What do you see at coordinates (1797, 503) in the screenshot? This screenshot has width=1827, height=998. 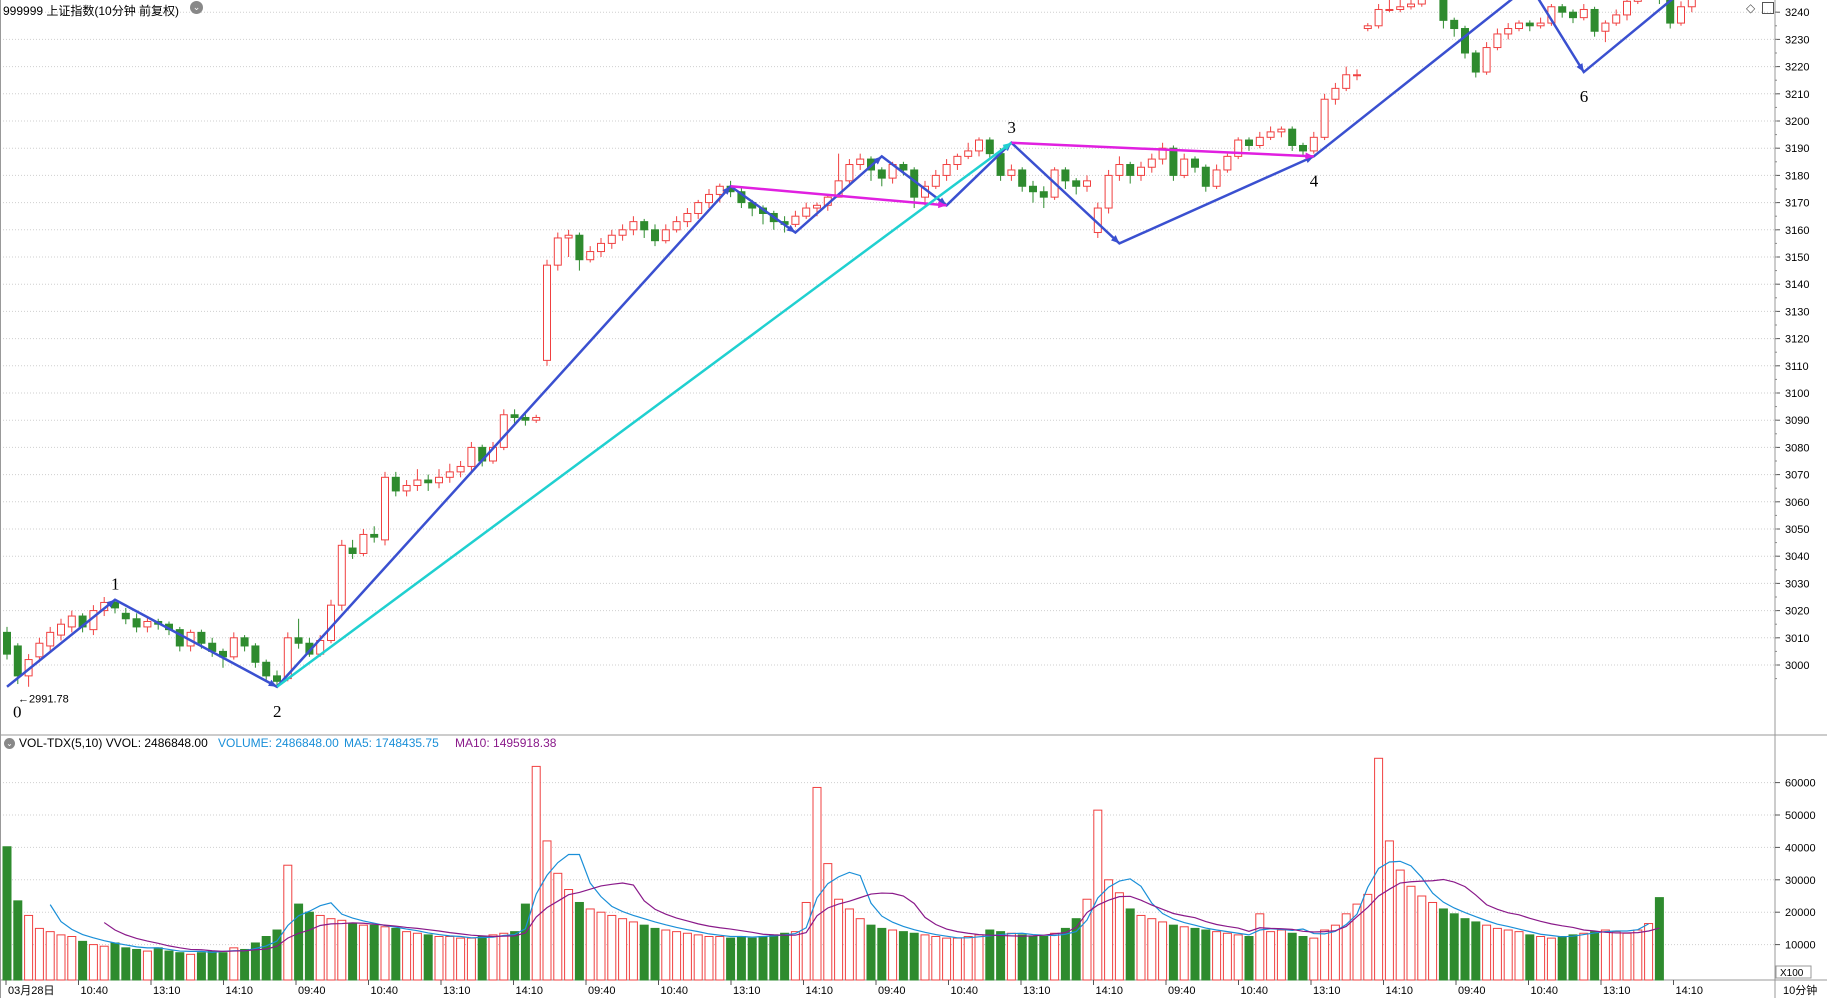 I see `price-tick-label: 3060` at bounding box center [1797, 503].